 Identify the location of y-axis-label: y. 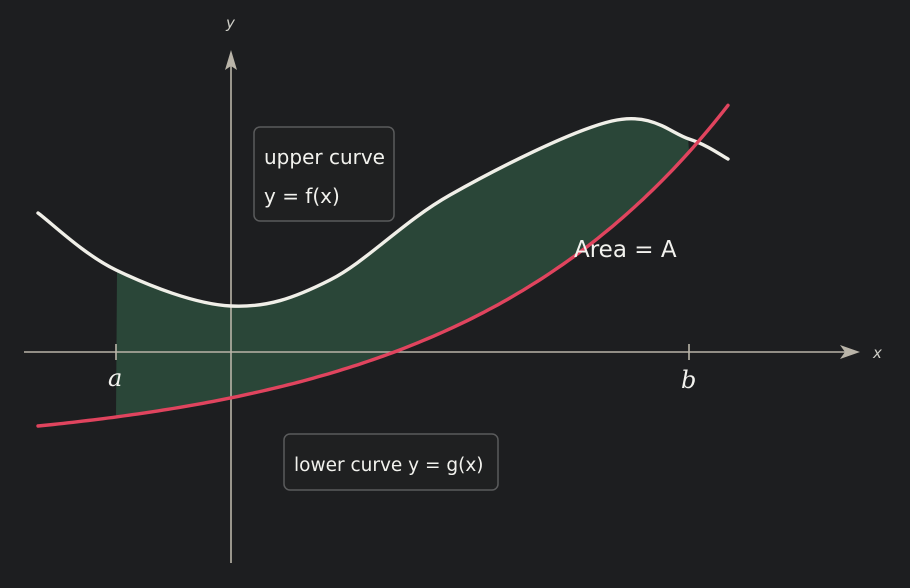
(230, 23).